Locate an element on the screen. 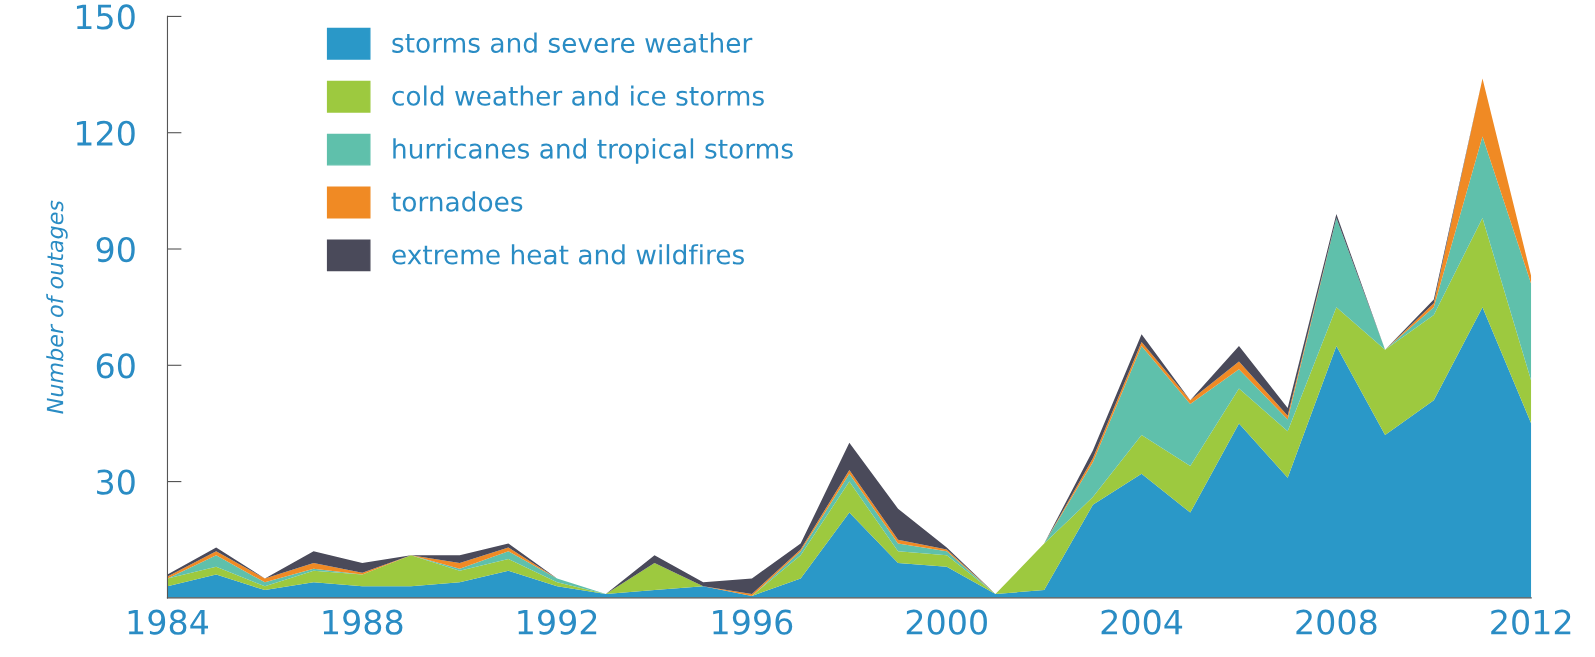 The image size is (1595, 657). x-tick-label: 1984 is located at coordinates (168, 622).